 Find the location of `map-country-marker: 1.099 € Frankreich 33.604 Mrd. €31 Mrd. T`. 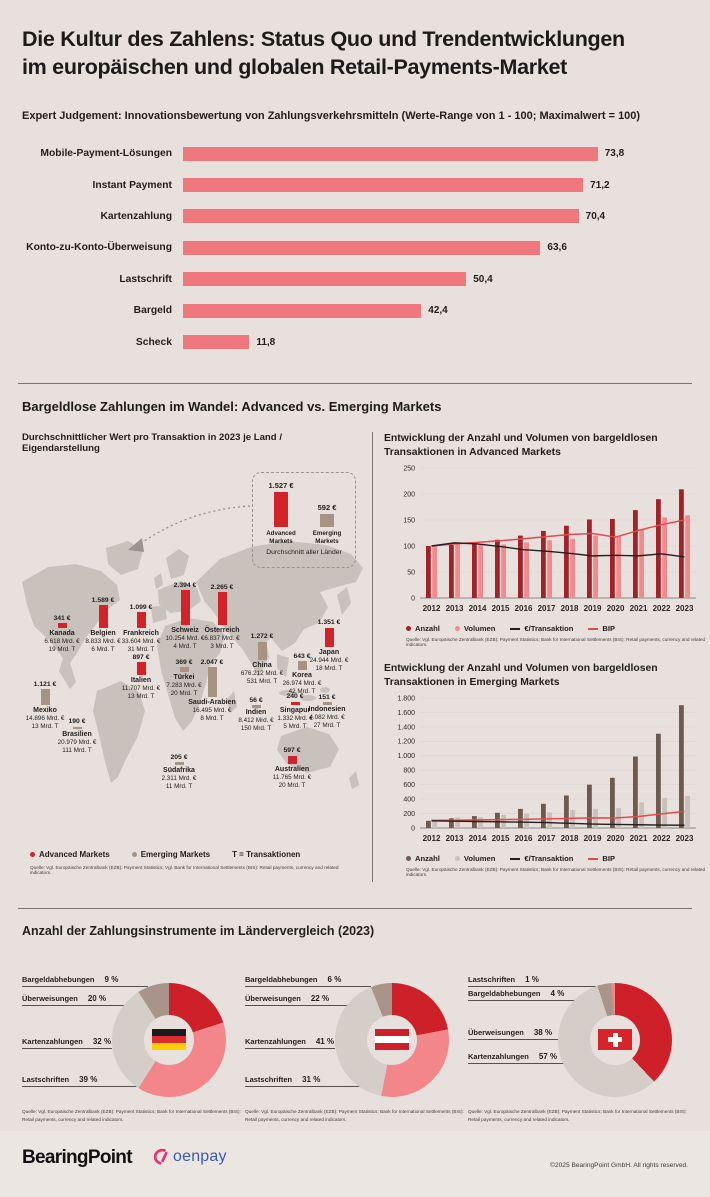

map-country-marker: 1.099 € Frankreich 33.604 Mrd. €31 Mrd. T is located at coordinates (141, 629).